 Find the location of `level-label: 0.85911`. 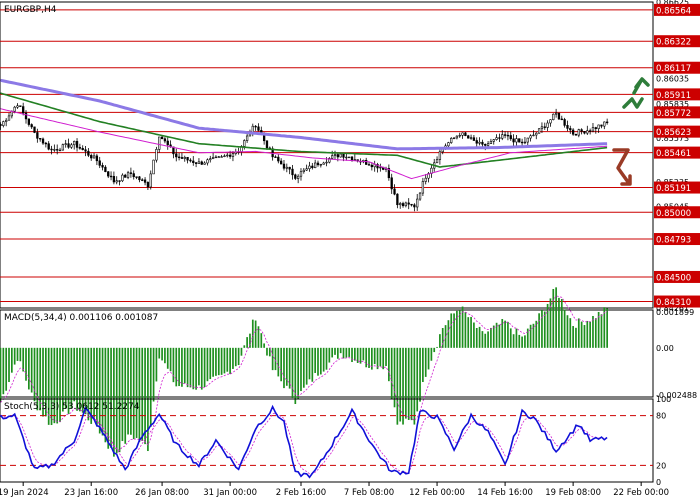

level-label: 0.85911 is located at coordinates (673, 96).